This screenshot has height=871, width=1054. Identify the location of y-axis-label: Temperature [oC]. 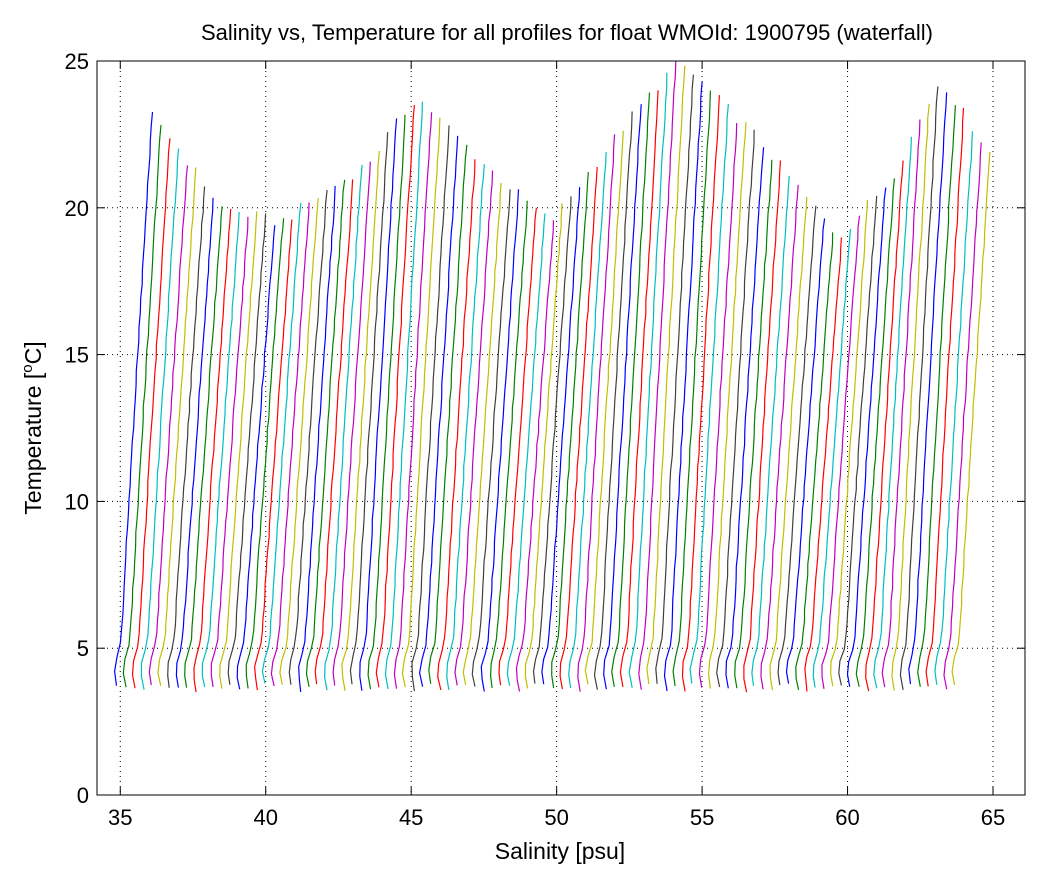
(32, 427).